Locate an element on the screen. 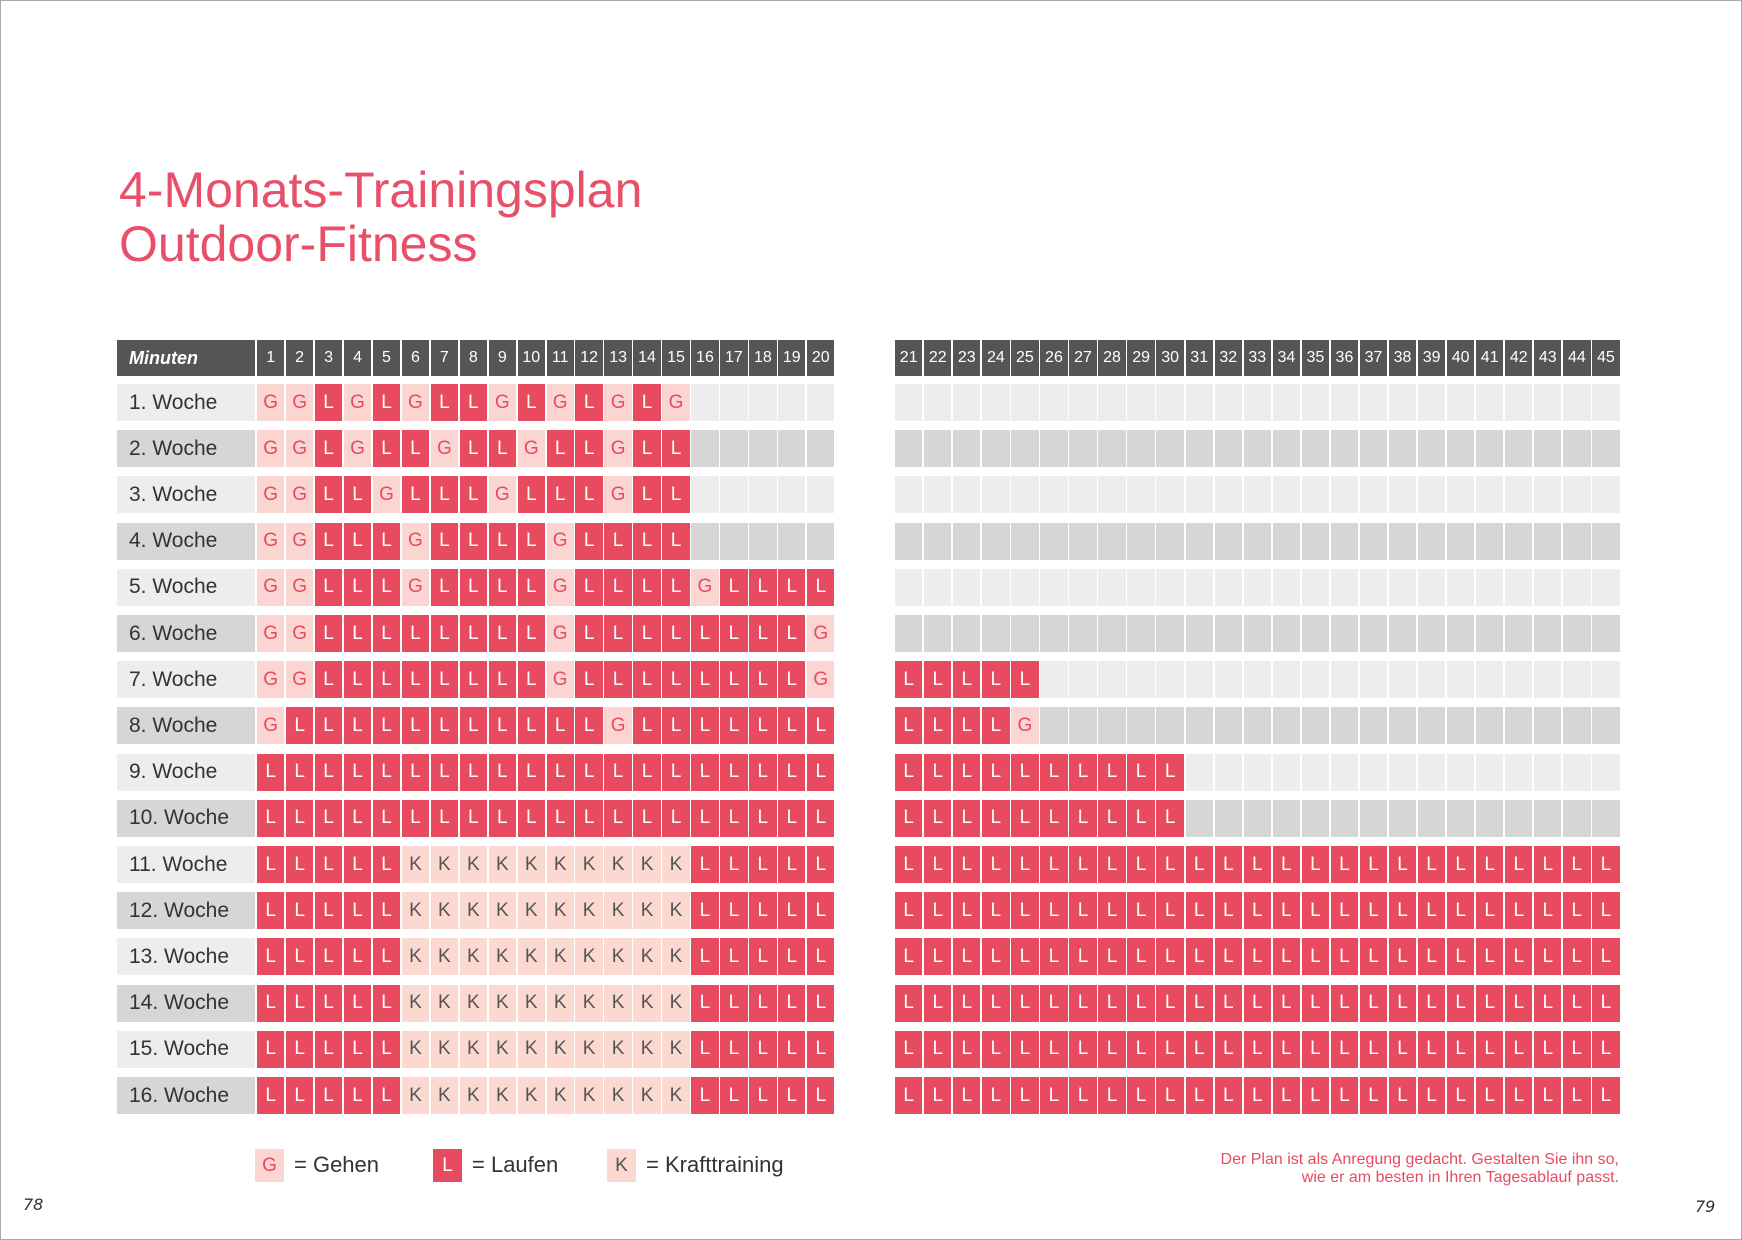 The width and height of the screenshot is (1742, 1240). row-label: 5. Woche is located at coordinates (186, 587).